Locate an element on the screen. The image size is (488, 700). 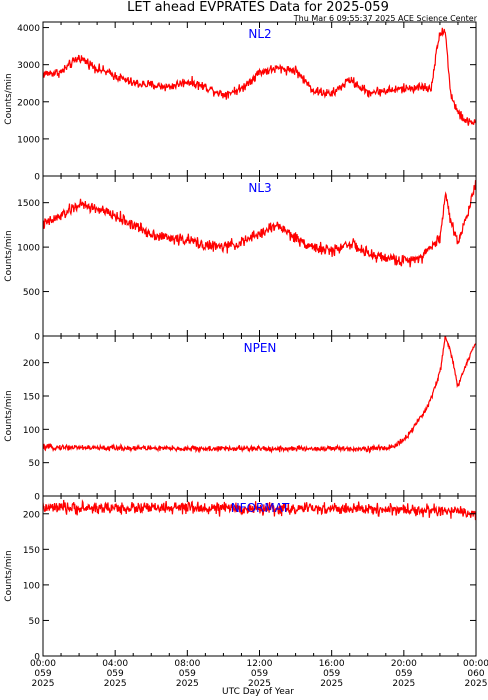
npen-ytick-label: 50 is located at coordinates (35, 464).